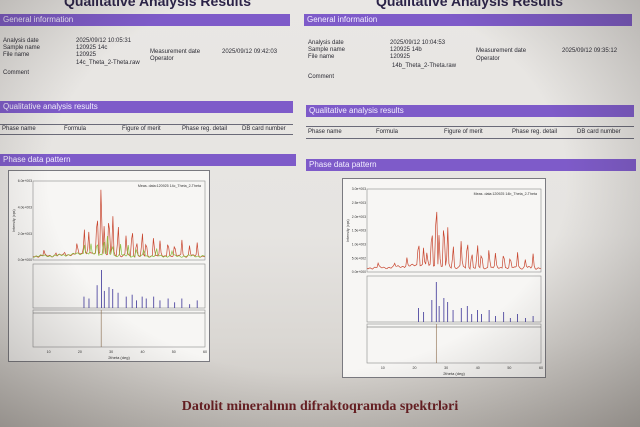 The width and height of the screenshot is (640, 427). What do you see at coordinates (418, 43) in the screenshot?
I see `analysis-date-value: 2025/09/12 10:04:53` at bounding box center [418, 43].